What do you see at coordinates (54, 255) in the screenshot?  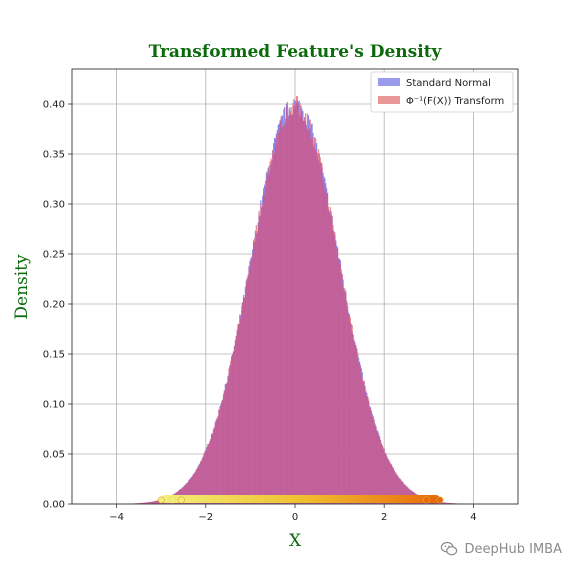 I see `y-tick-label: 0.25` at bounding box center [54, 255].